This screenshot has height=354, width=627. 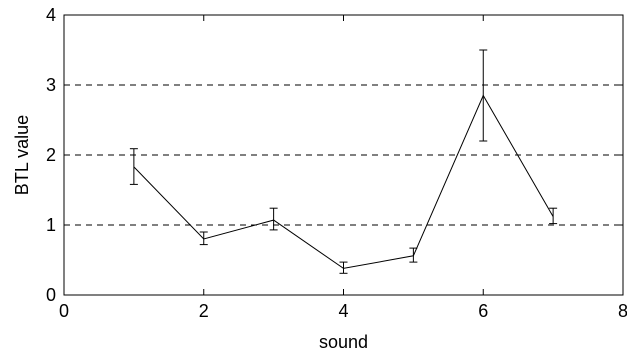 I want to click on y-tick-label-4: 4, so click(x=51, y=15).